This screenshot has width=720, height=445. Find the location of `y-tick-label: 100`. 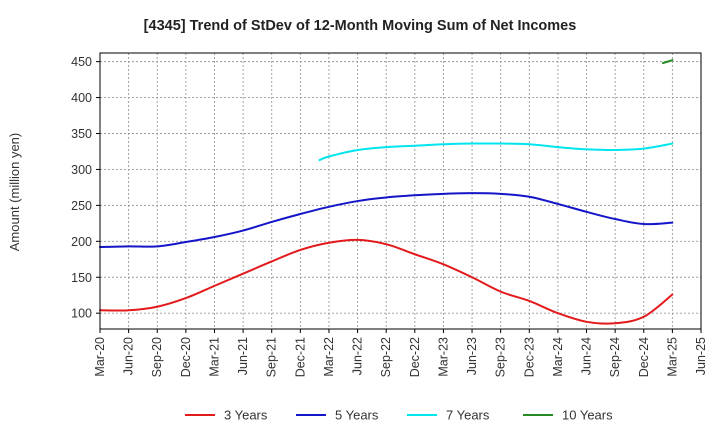

y-tick-label: 100 is located at coordinates (81, 314).